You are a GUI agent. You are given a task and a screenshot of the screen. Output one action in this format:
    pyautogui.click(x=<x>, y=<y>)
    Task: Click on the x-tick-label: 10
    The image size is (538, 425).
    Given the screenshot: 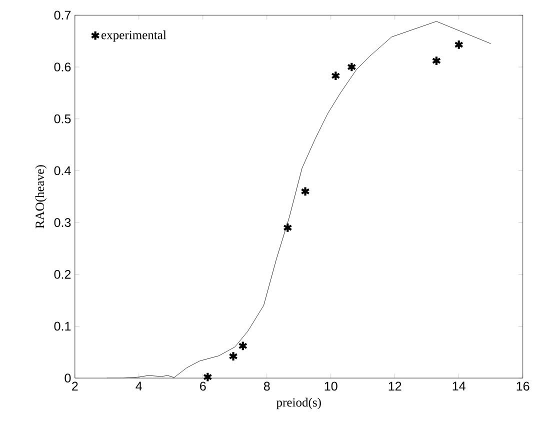 What is the action you would take?
    pyautogui.click(x=331, y=386)
    